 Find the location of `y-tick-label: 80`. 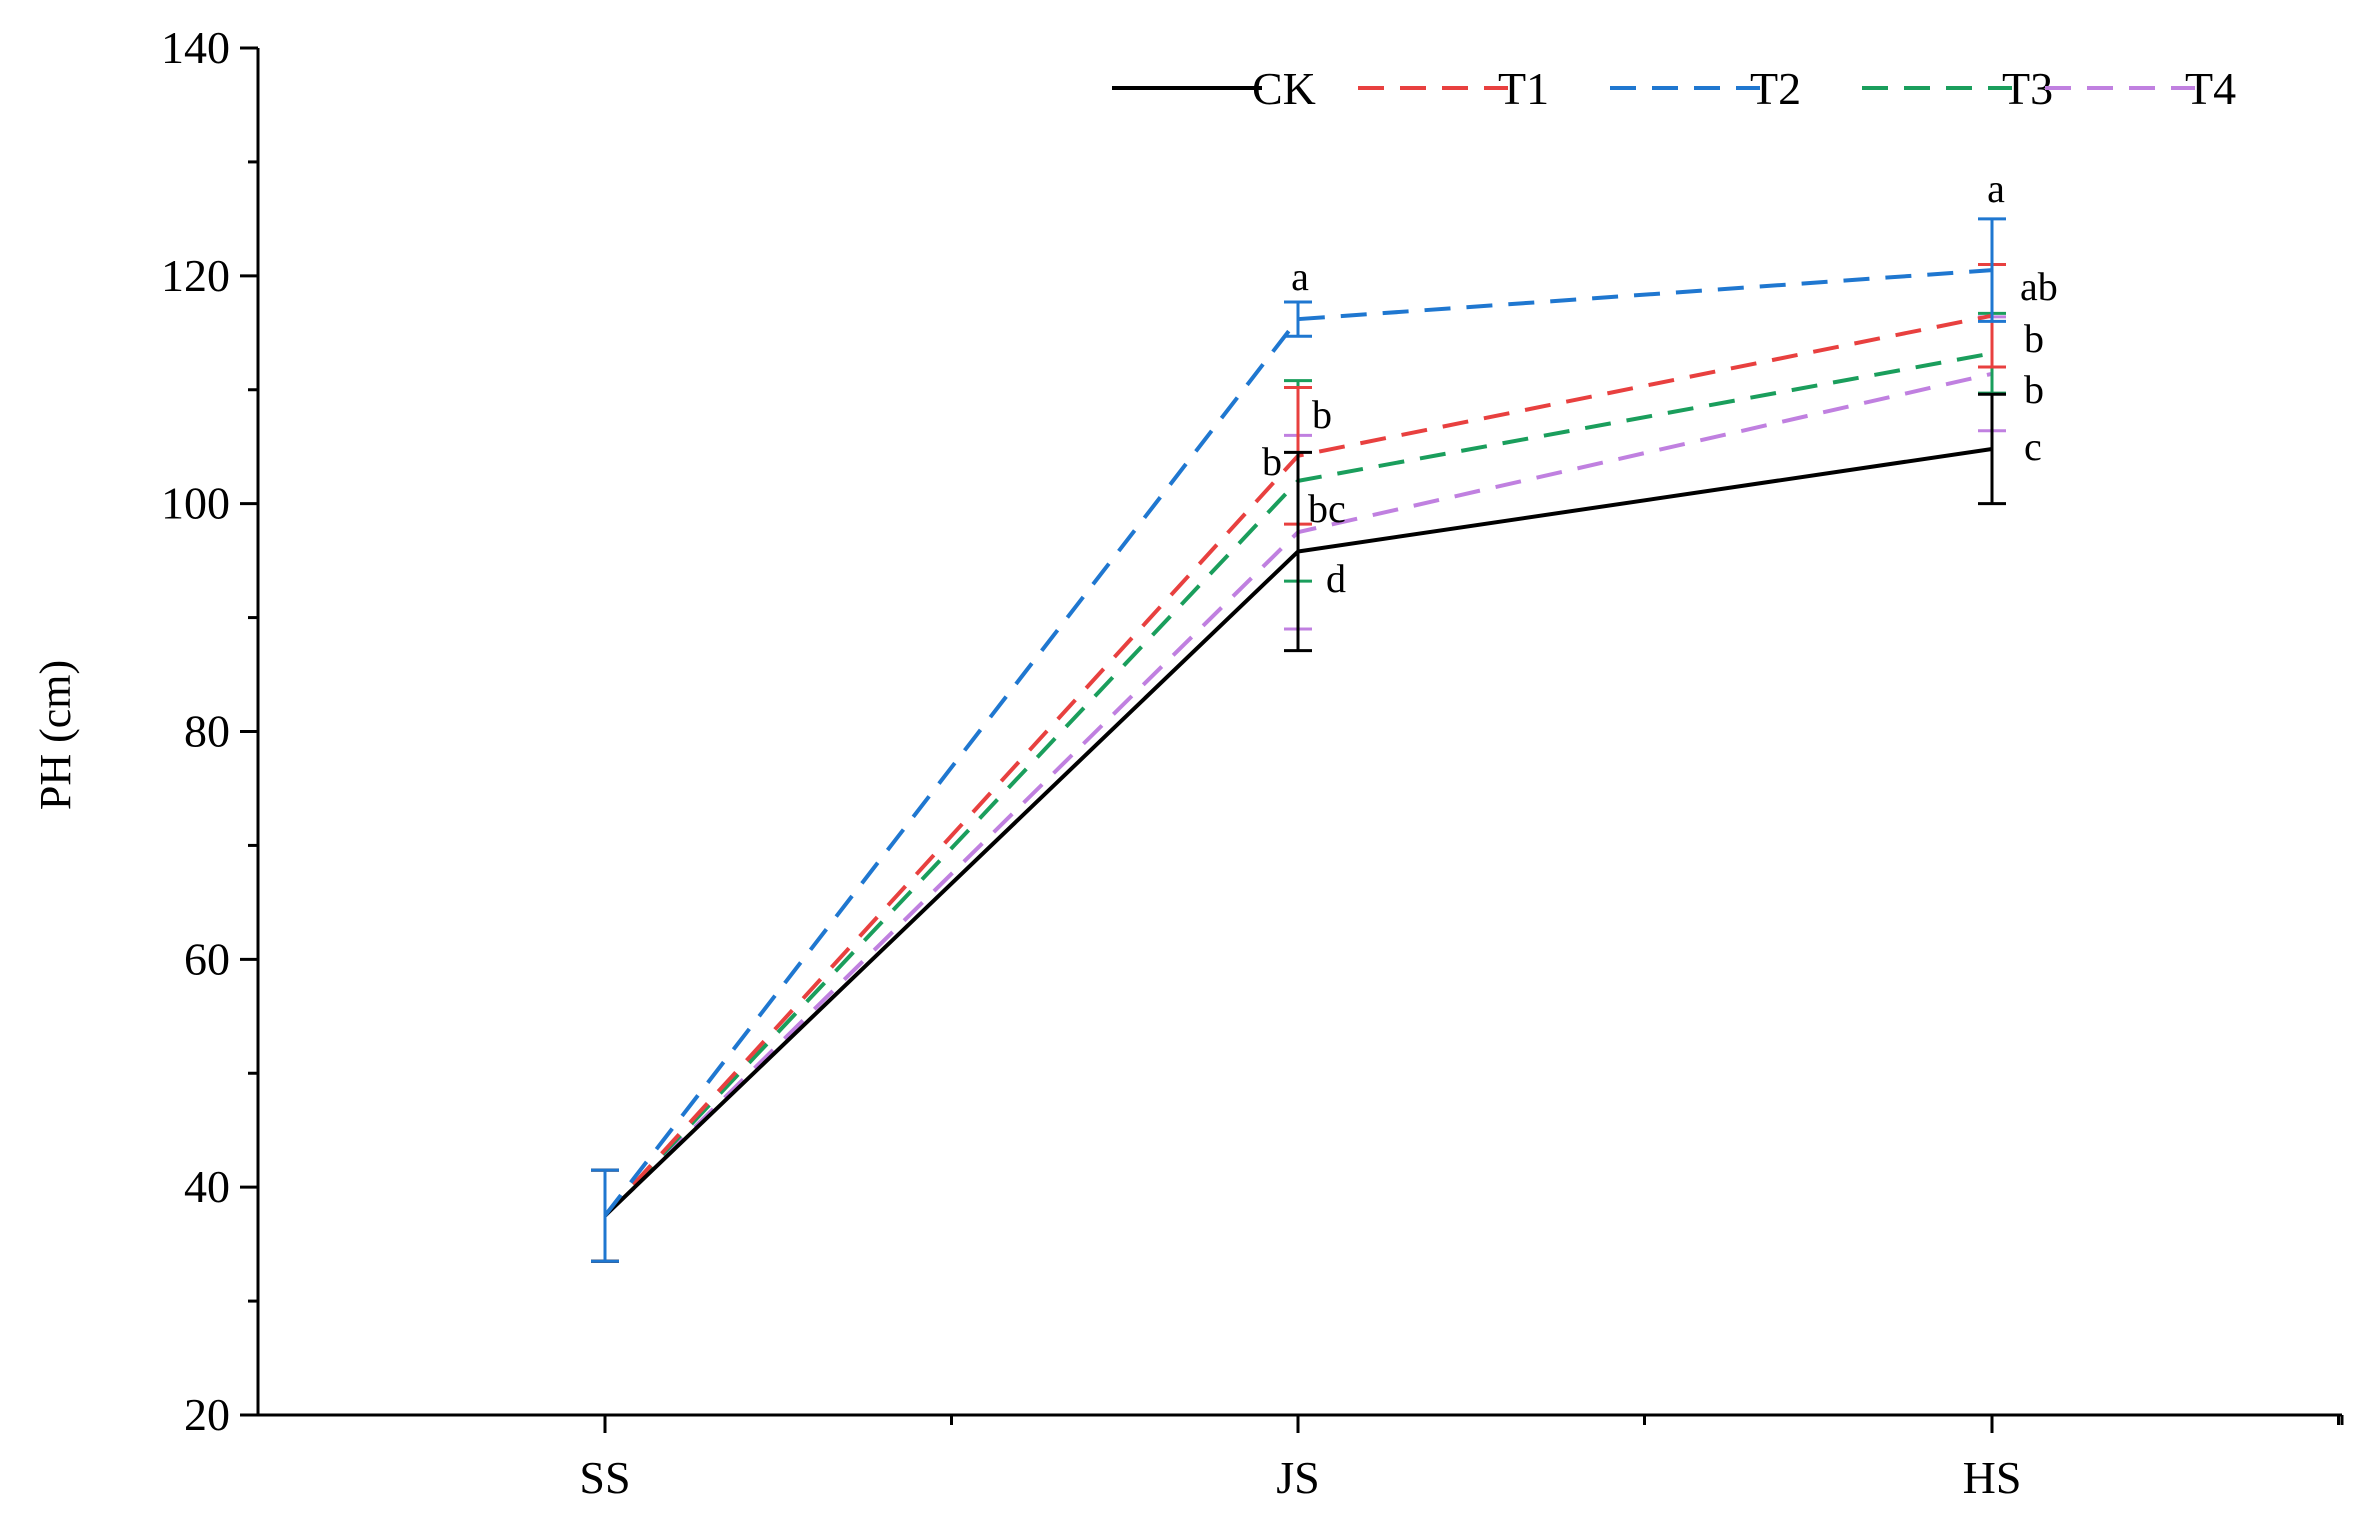

y-tick-label: 80 is located at coordinates (207, 731).